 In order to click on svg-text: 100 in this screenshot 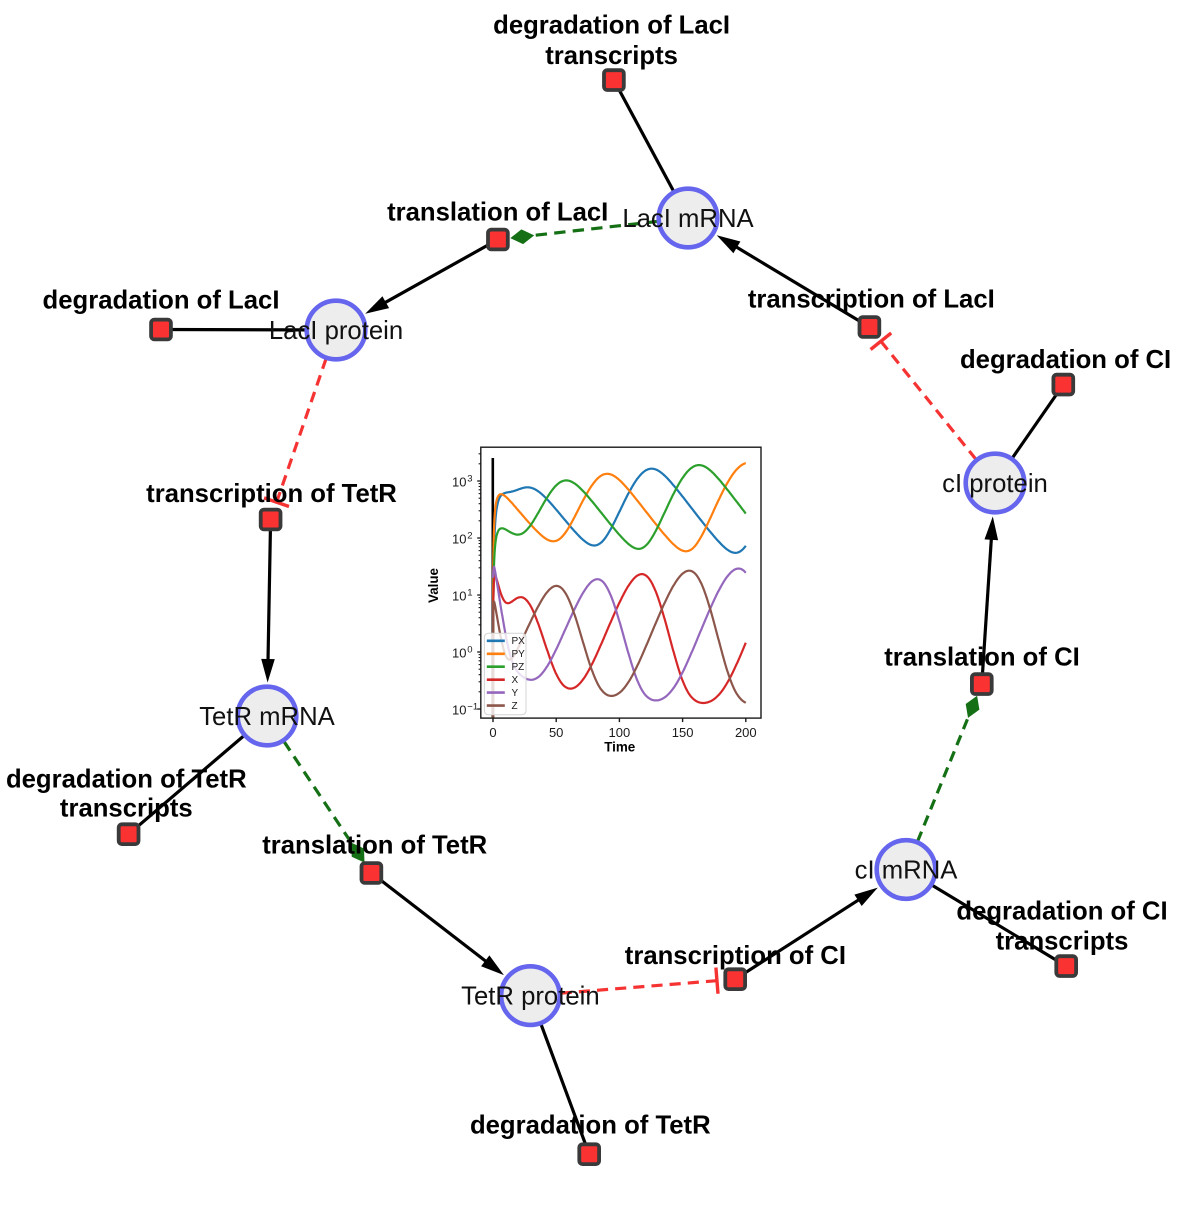, I will do `click(620, 732)`.